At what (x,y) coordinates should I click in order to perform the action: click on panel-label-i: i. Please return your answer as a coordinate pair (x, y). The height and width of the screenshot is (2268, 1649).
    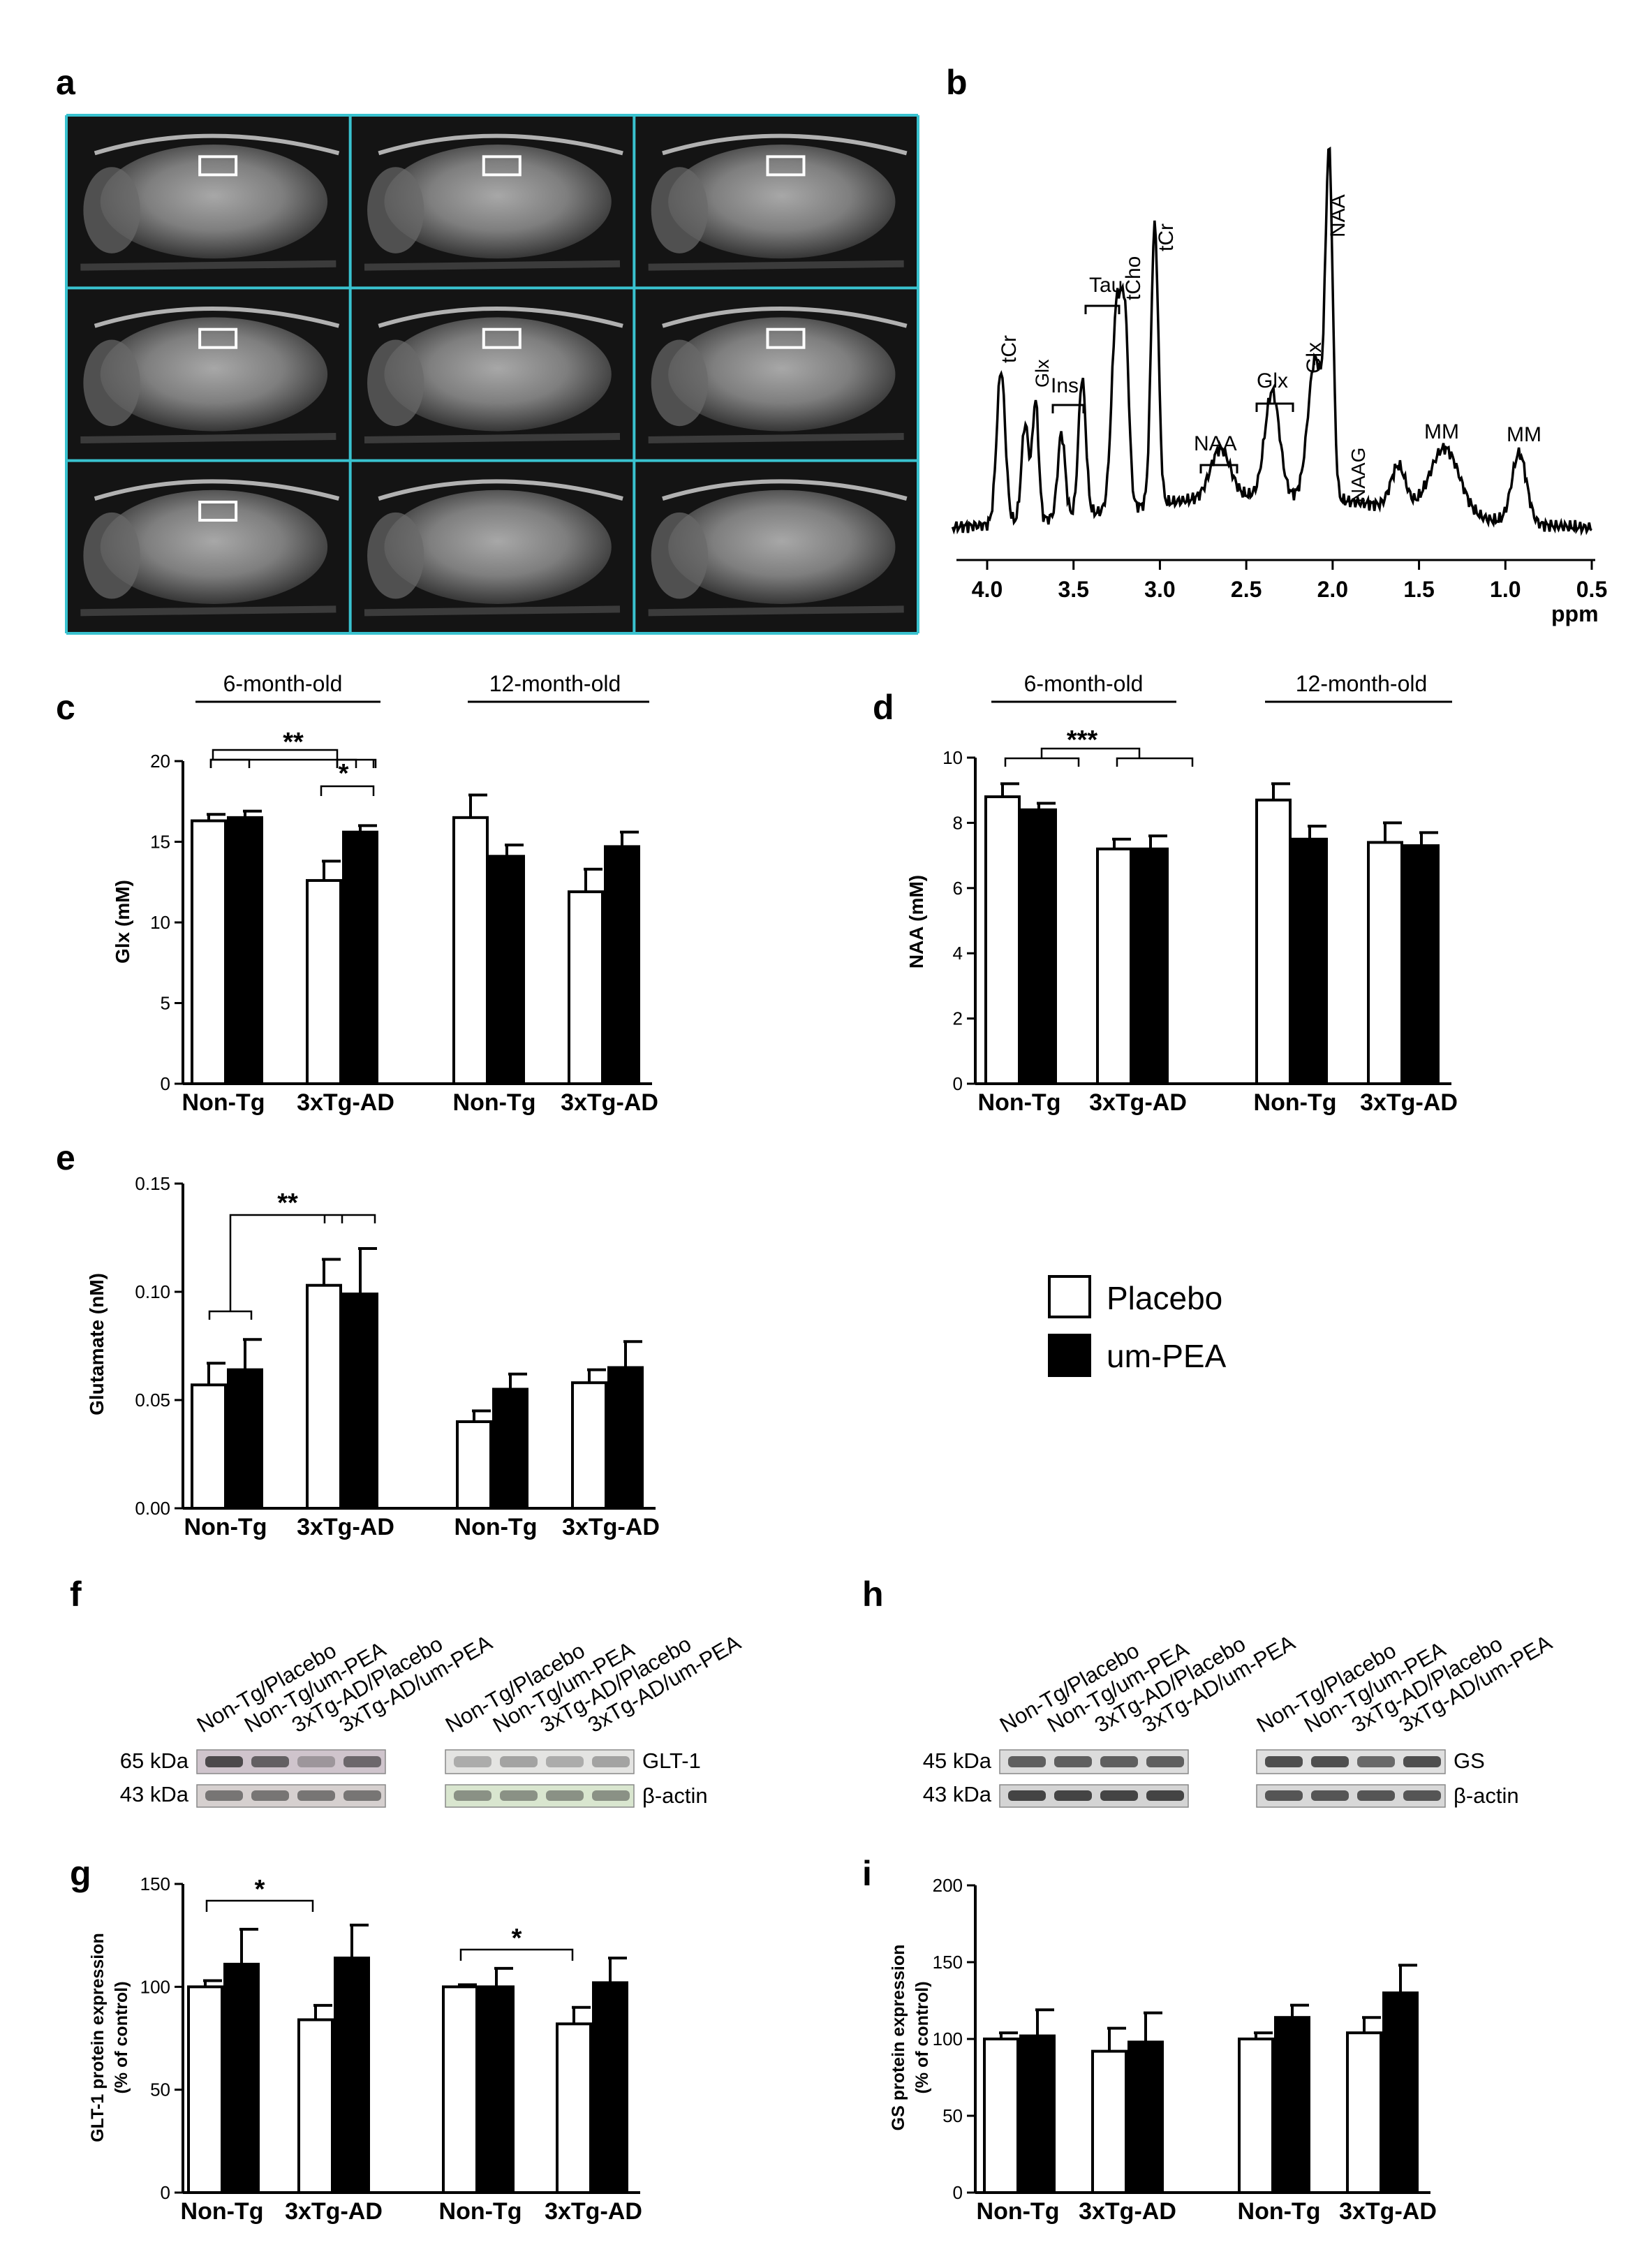
    Looking at the image, I should click on (867, 1873).